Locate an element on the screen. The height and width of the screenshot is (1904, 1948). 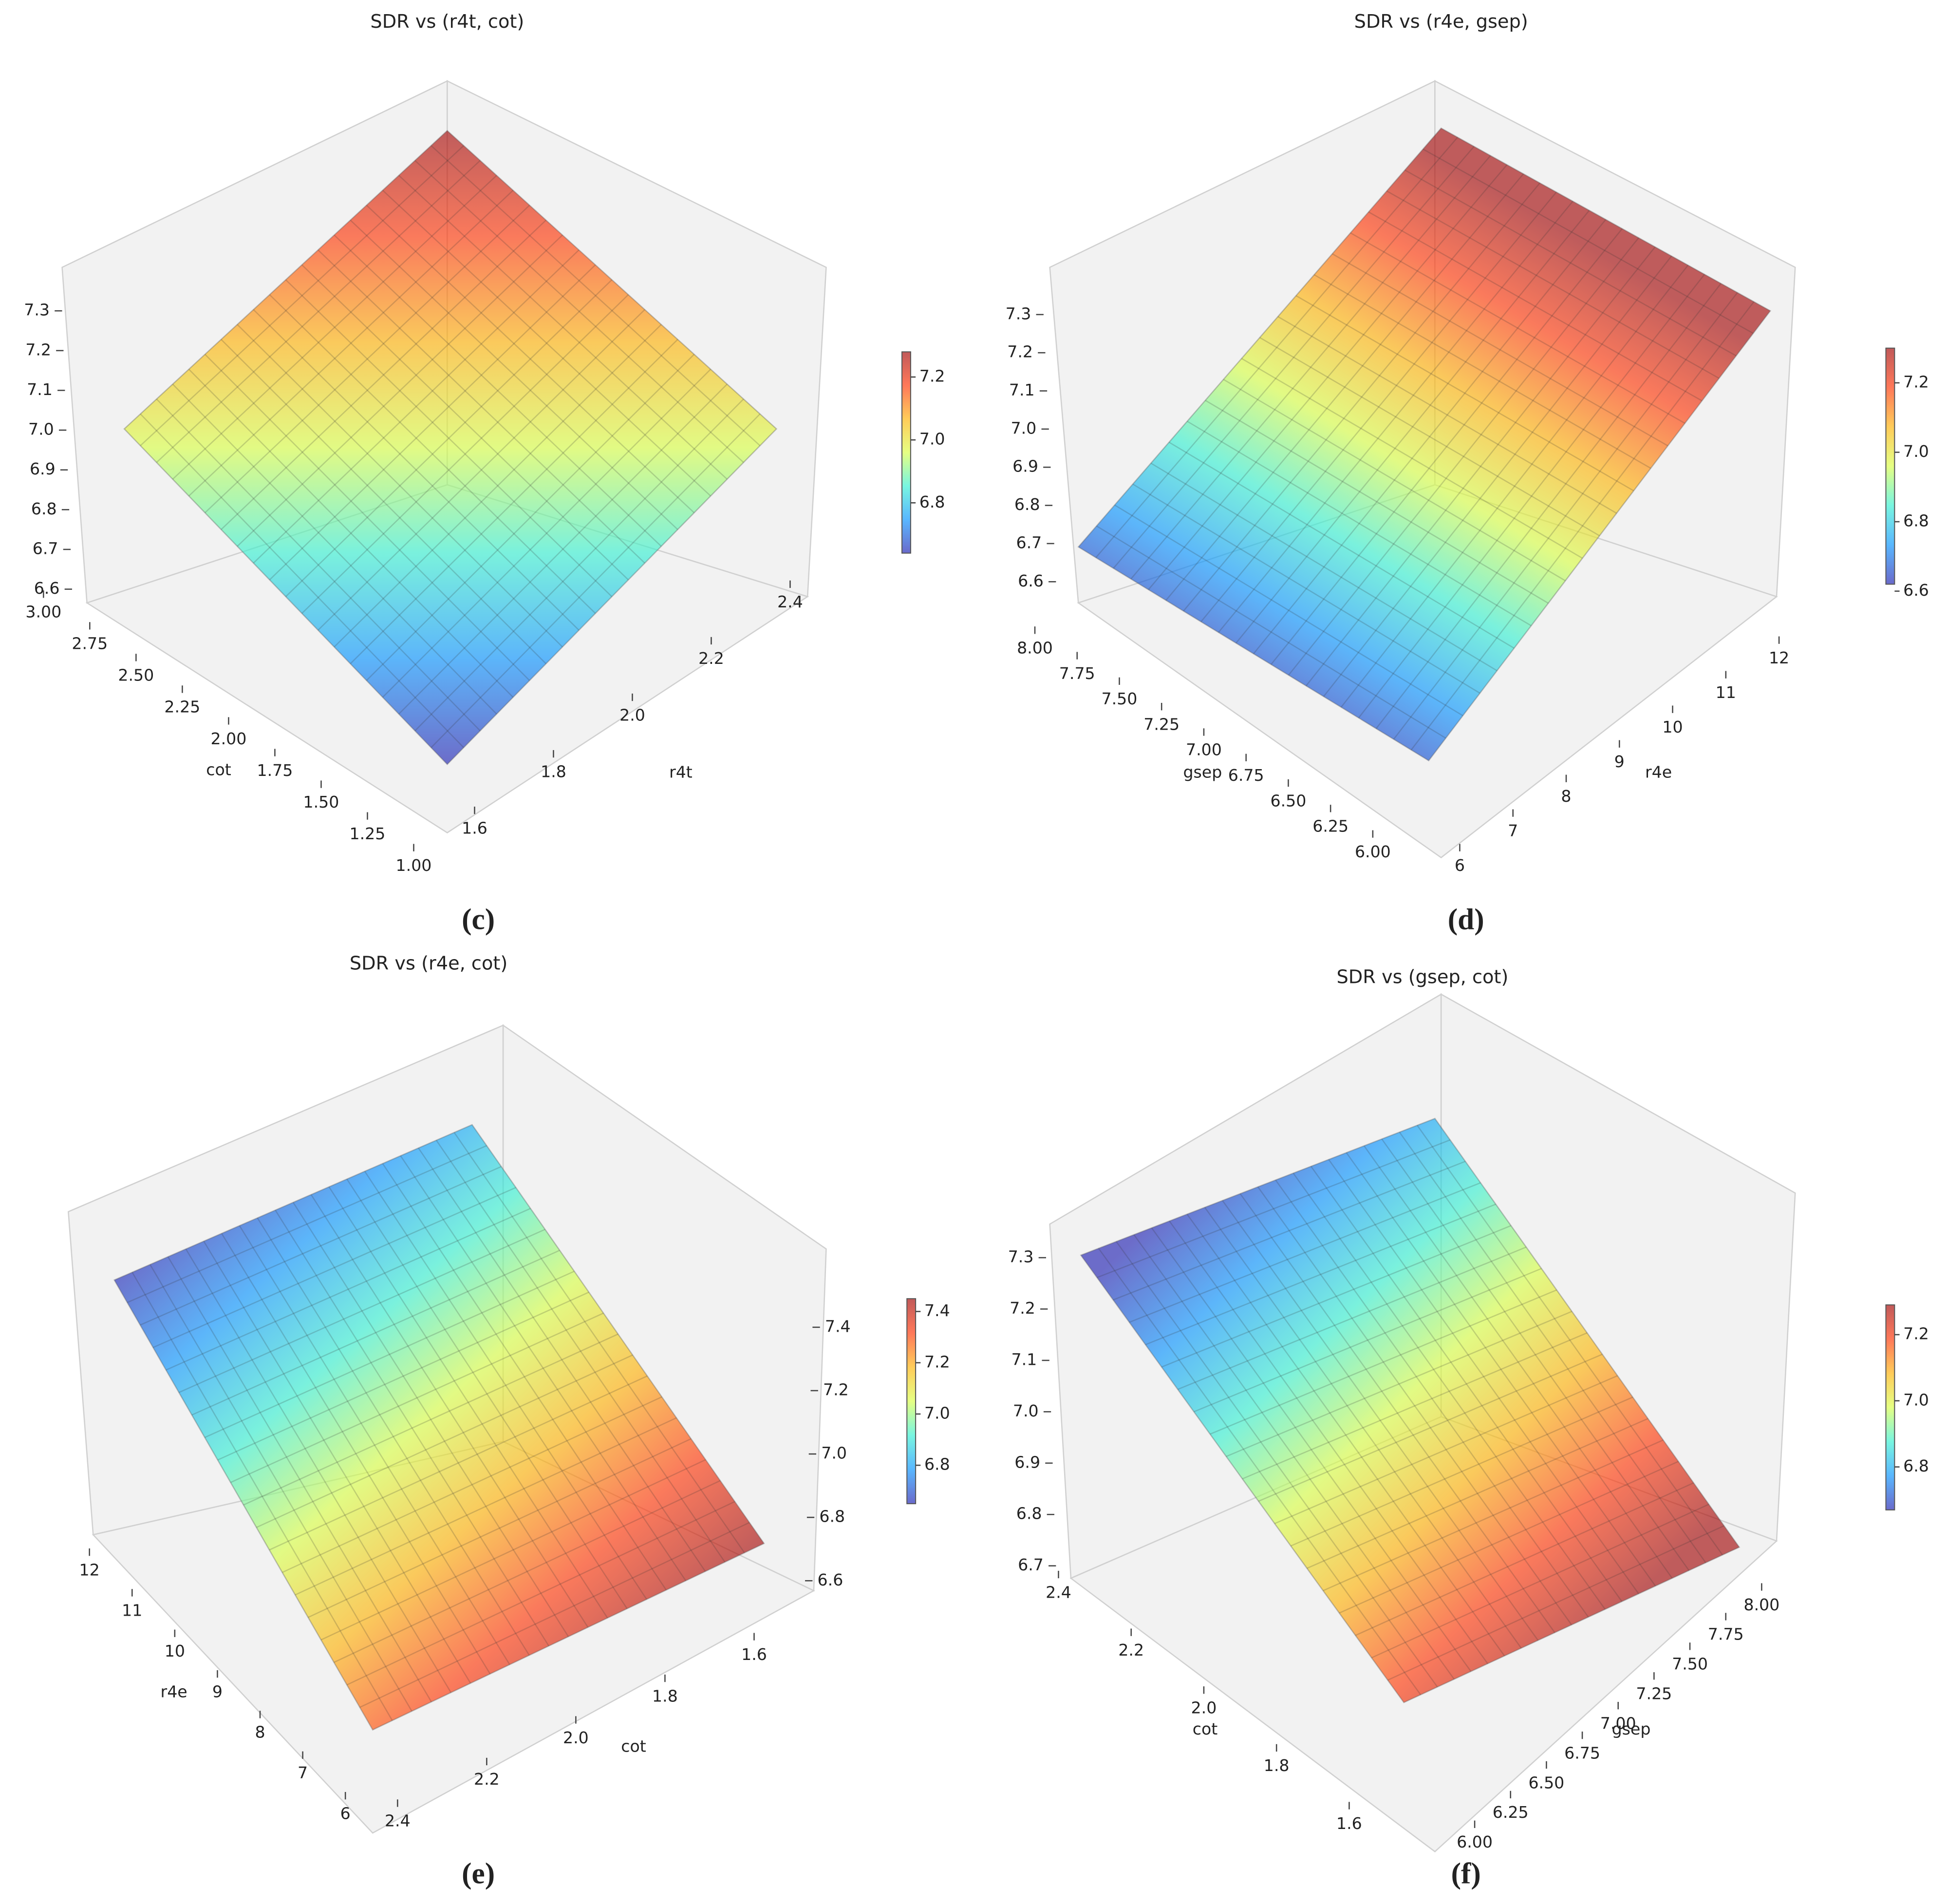
axis-label: r4e is located at coordinates (1658, 772).